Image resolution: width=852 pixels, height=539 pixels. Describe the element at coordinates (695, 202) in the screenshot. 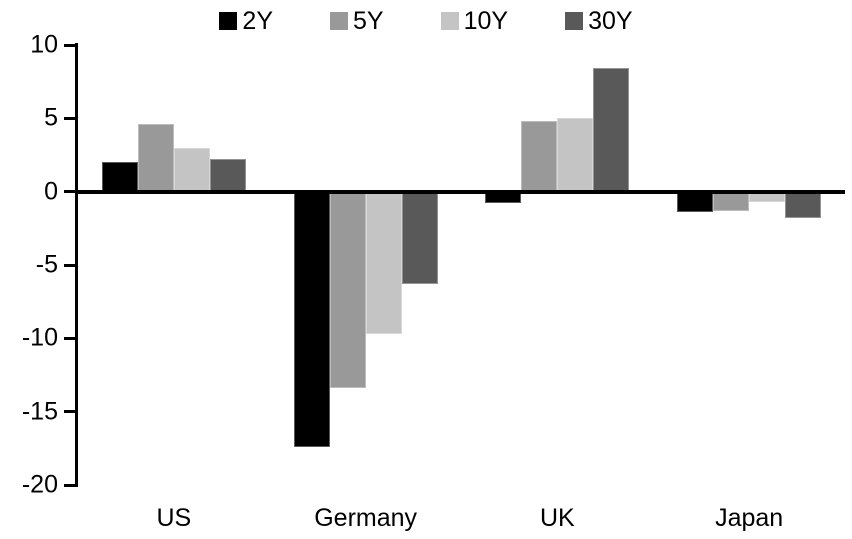

I see `bar-japan-2y` at that location.